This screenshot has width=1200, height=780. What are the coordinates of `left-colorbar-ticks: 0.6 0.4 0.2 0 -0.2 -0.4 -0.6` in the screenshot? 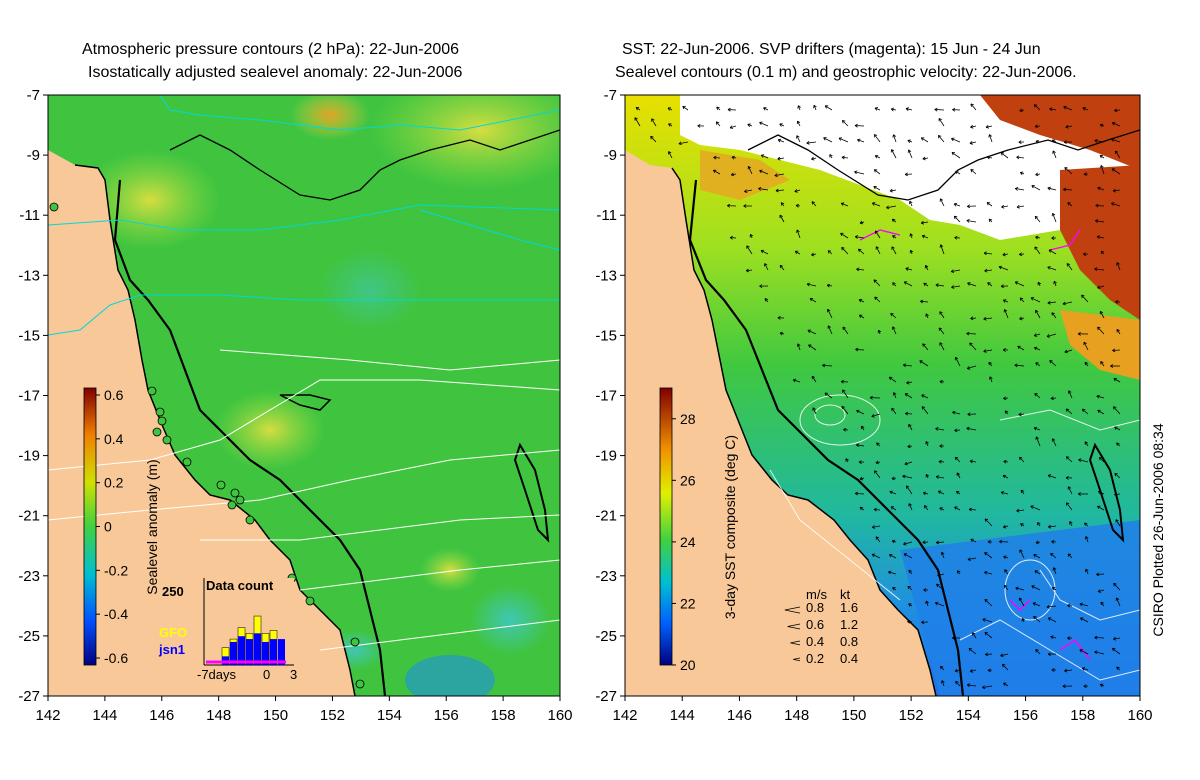 It's located at (112, 526).